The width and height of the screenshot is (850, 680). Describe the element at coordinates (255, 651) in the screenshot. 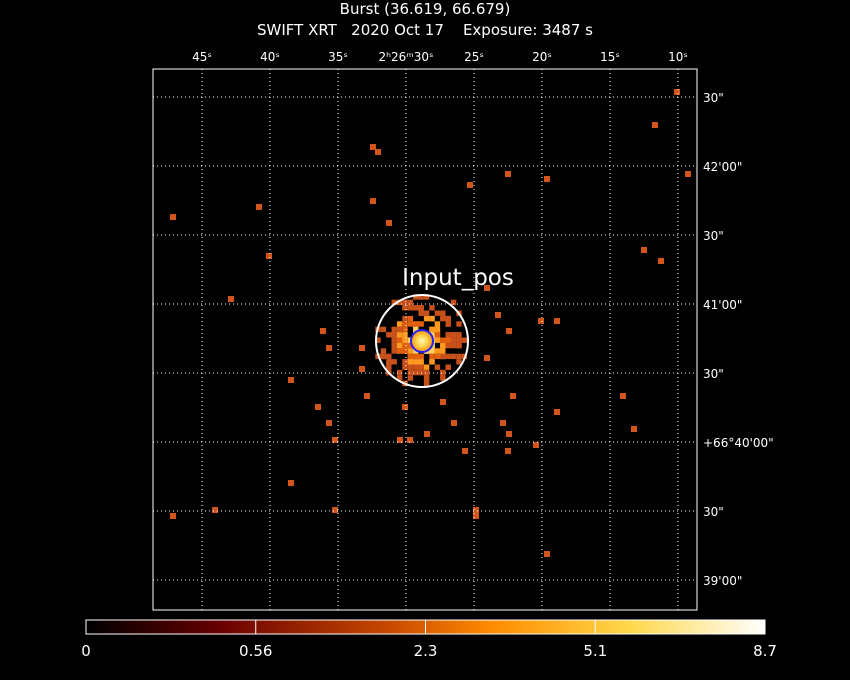

I see `colorbar-label: 0.56` at that location.